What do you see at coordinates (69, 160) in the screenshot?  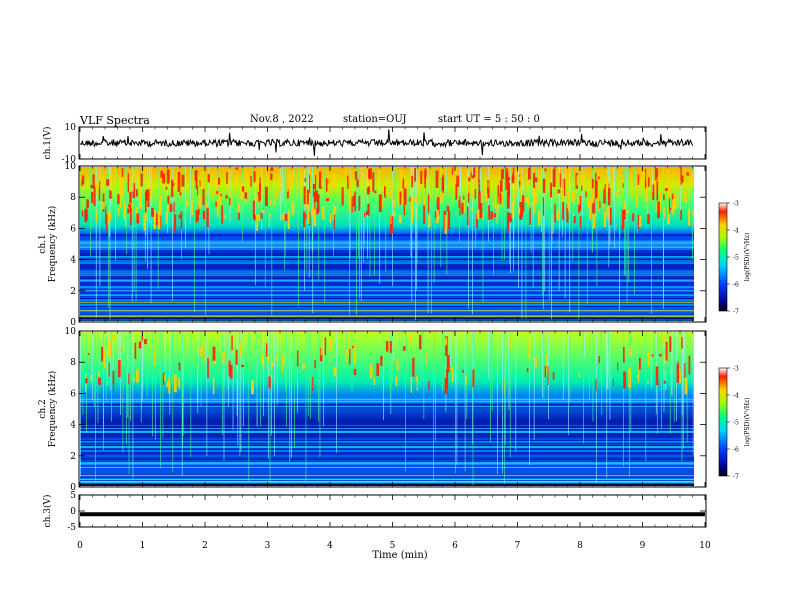 I see `y-tick-label: -10` at bounding box center [69, 160].